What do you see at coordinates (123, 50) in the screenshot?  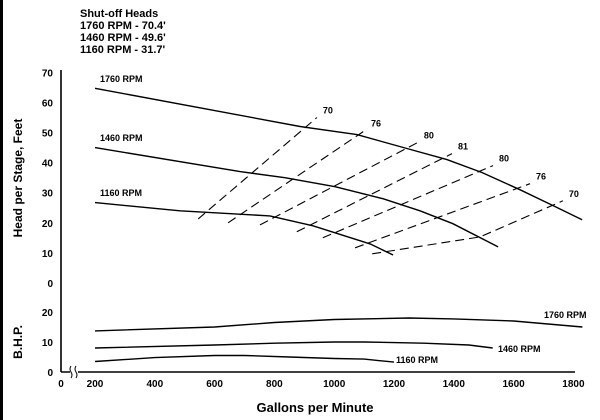 I see `annotation-line: 1160 RPM - 31.7'` at bounding box center [123, 50].